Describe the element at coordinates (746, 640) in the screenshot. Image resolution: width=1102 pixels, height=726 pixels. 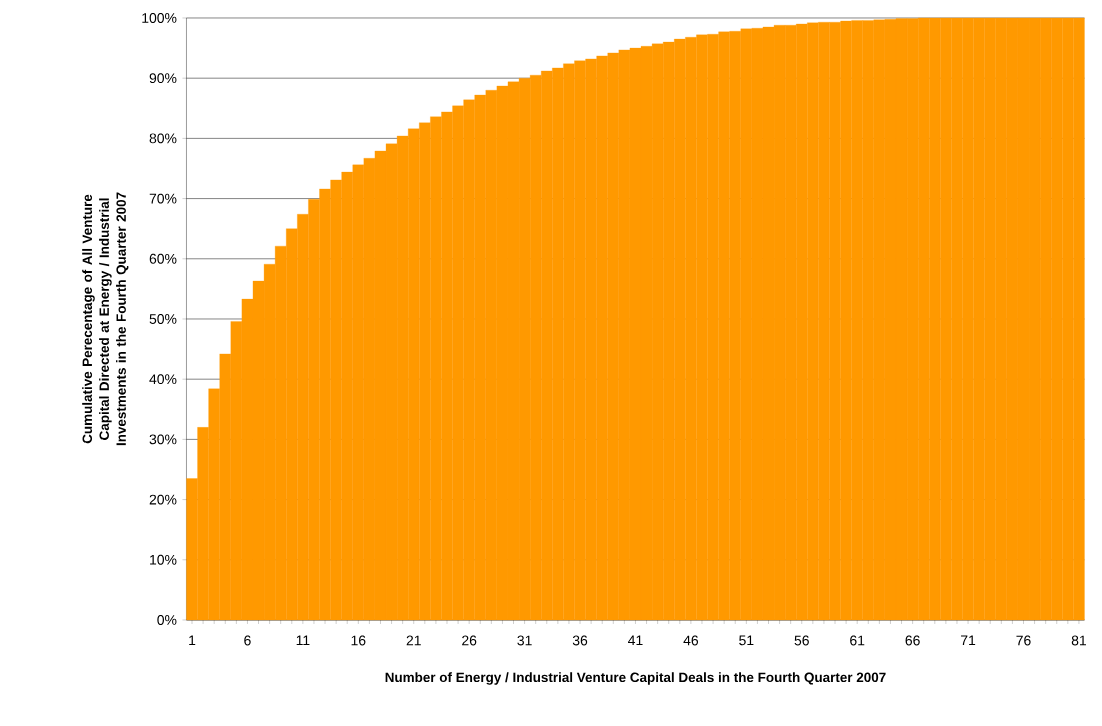
I see `x-tick-label: 51` at that location.